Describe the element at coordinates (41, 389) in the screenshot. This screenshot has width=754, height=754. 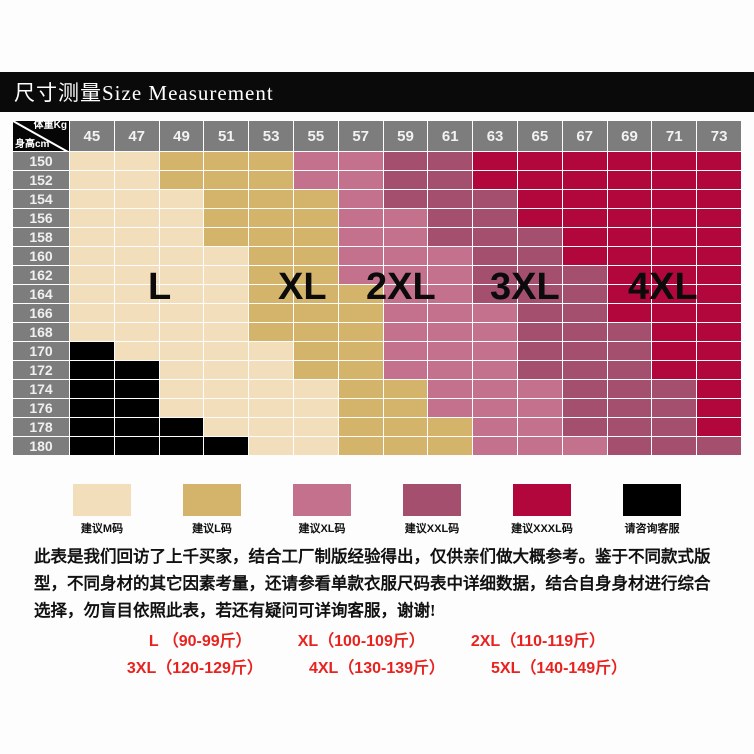
I see `height-header-174: 174` at that location.